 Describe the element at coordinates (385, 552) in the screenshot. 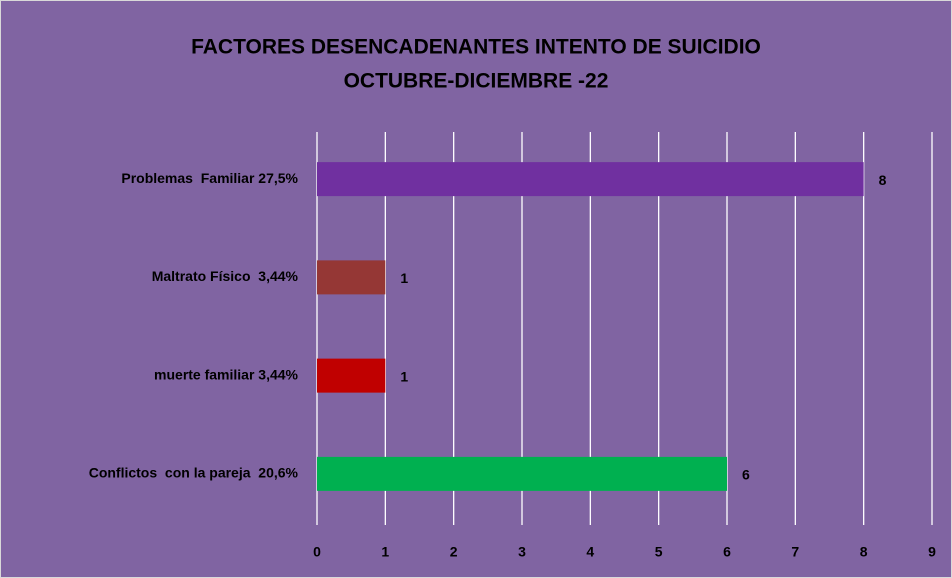

I see `x-tick-label: 1` at that location.